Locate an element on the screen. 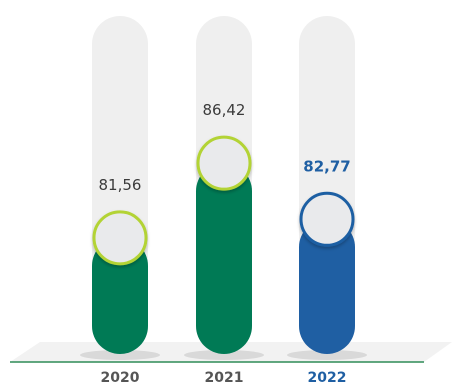 This screenshot has height=385, width=464. bar-2022 is located at coordinates (327, 286).